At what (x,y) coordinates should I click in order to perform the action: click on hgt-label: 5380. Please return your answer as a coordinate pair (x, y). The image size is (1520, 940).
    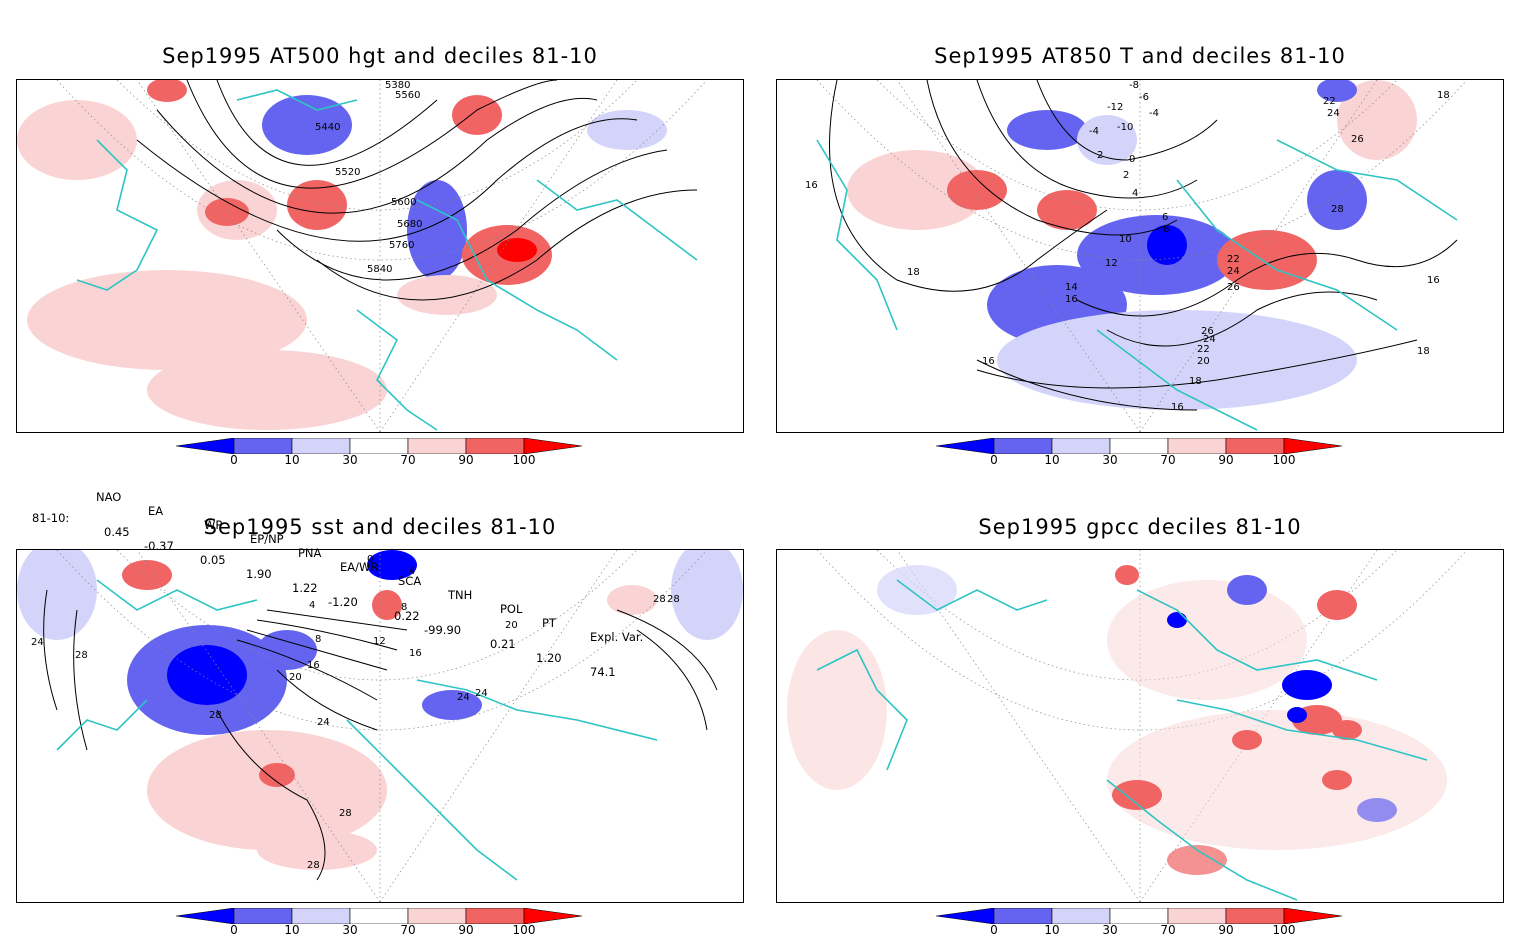
    Looking at the image, I should click on (397, 85).